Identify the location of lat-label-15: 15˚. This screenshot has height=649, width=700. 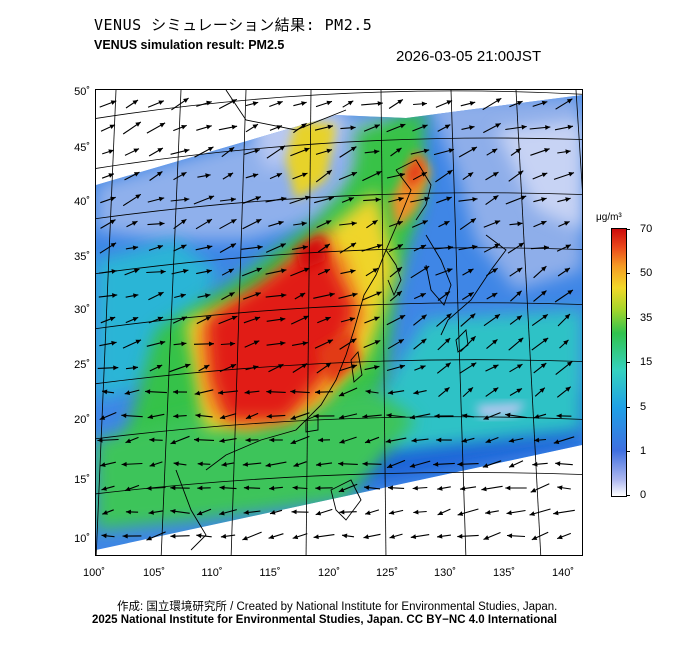
(82, 480).